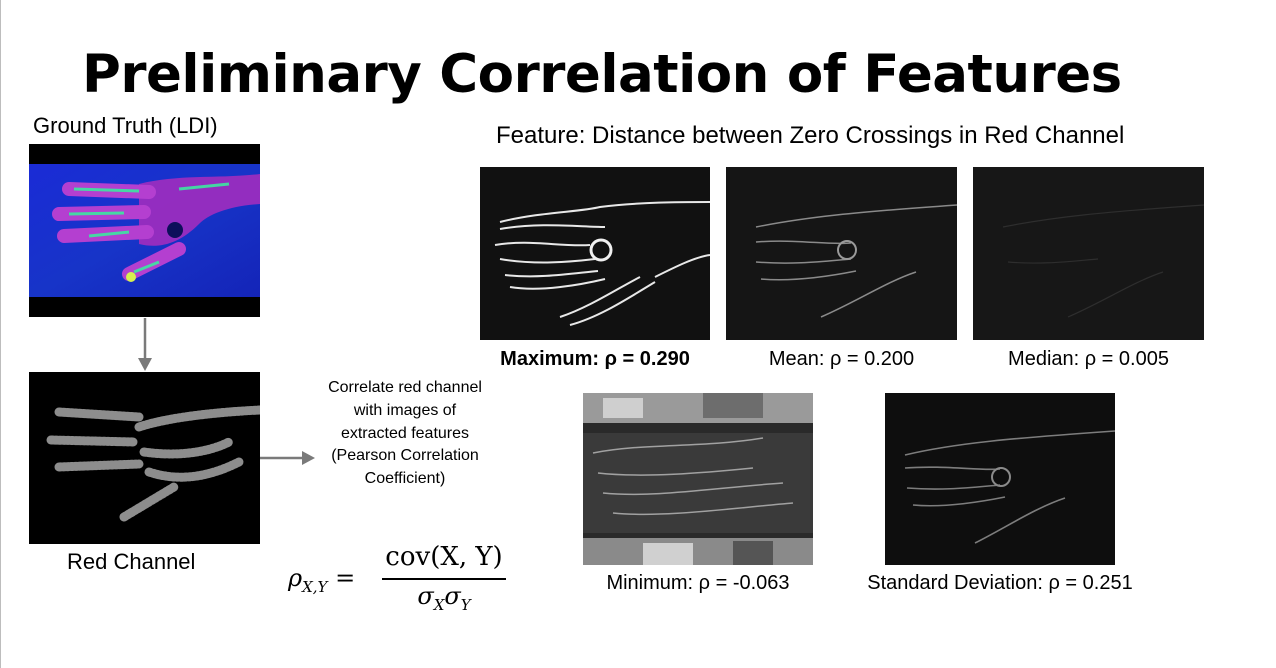 This screenshot has width=1276, height=668. Describe the element at coordinates (698, 479) in the screenshot. I see `minimum-feature-image` at that location.